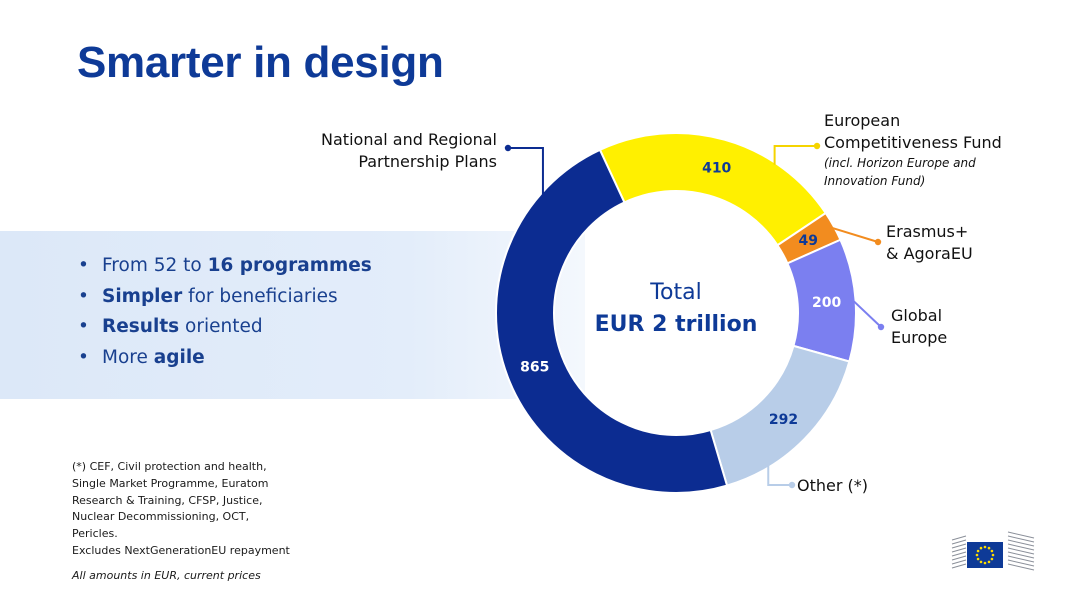 The image size is (1067, 600). Describe the element at coordinates (919, 326) in the screenshot. I see `label-global-europe: Global Europe` at that location.